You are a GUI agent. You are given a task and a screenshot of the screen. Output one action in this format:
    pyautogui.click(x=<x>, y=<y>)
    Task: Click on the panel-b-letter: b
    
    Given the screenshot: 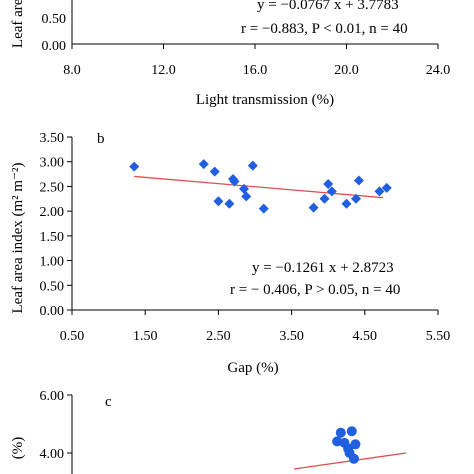 What is the action you would take?
    pyautogui.click(x=101, y=139)
    